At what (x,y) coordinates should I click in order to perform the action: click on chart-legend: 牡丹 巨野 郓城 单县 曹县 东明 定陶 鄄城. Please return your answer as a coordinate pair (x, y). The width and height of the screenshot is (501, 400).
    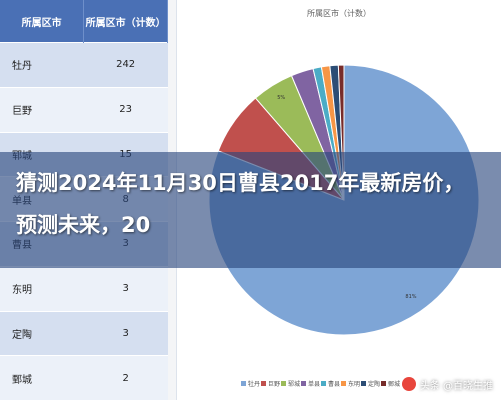
    Looking at the image, I should click on (320, 384).